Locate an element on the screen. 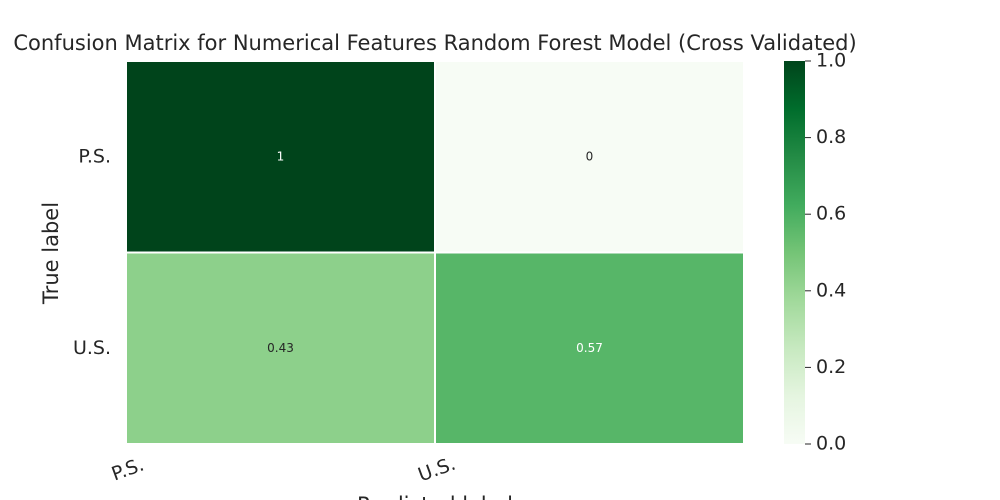  cell-label: 0.43 is located at coordinates (280, 348).